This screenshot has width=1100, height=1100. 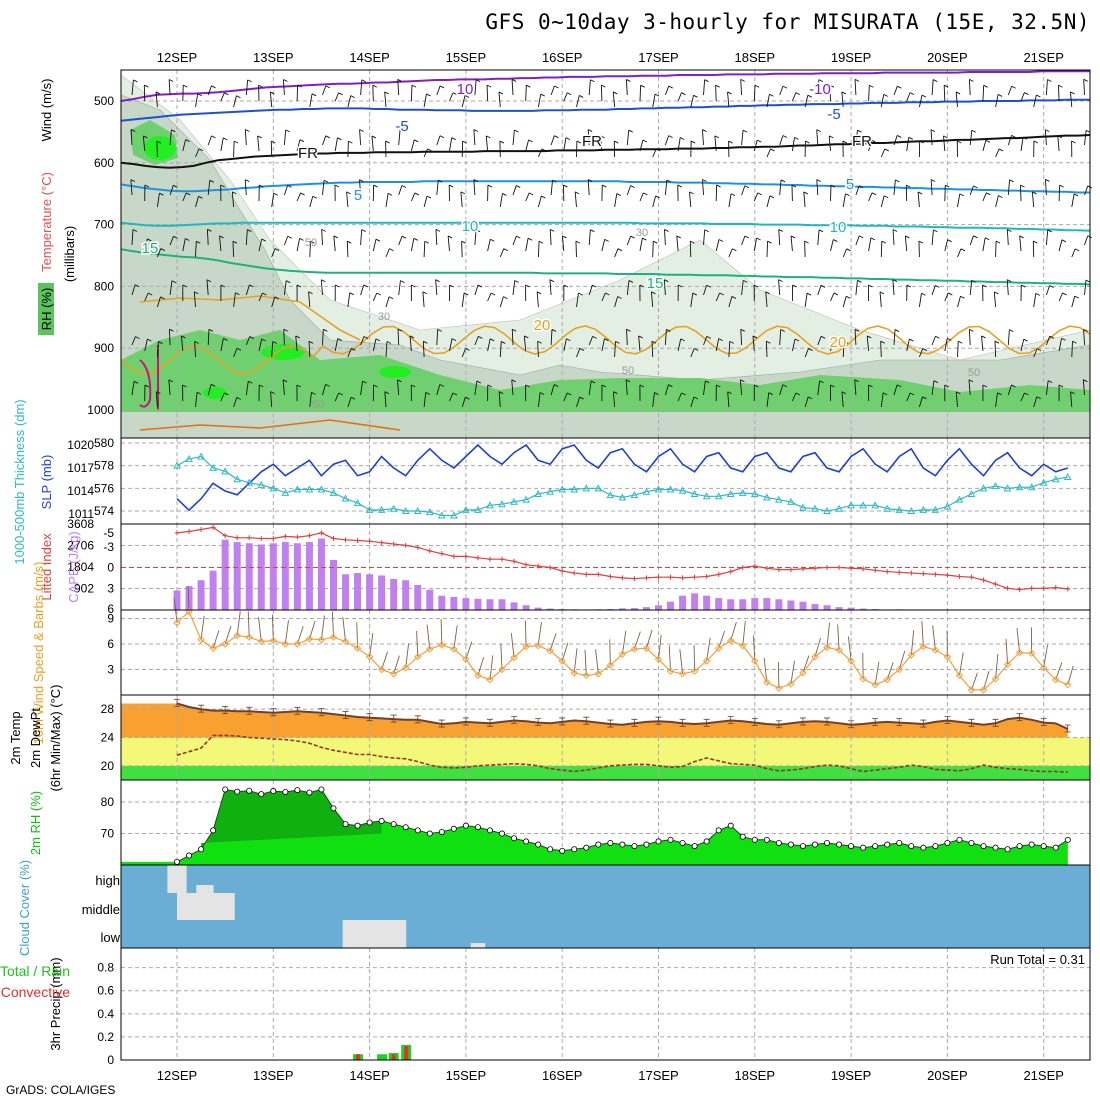 I want to click on precip-conv-legend-label: Convective, so click(x=35, y=992).